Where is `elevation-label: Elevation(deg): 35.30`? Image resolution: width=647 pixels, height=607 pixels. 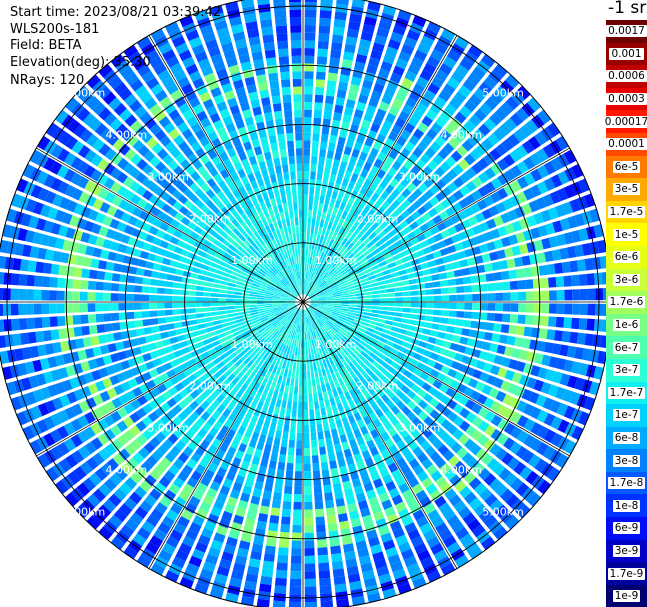
elevation-label: Elevation(deg): 35.30 is located at coordinates (80, 62).